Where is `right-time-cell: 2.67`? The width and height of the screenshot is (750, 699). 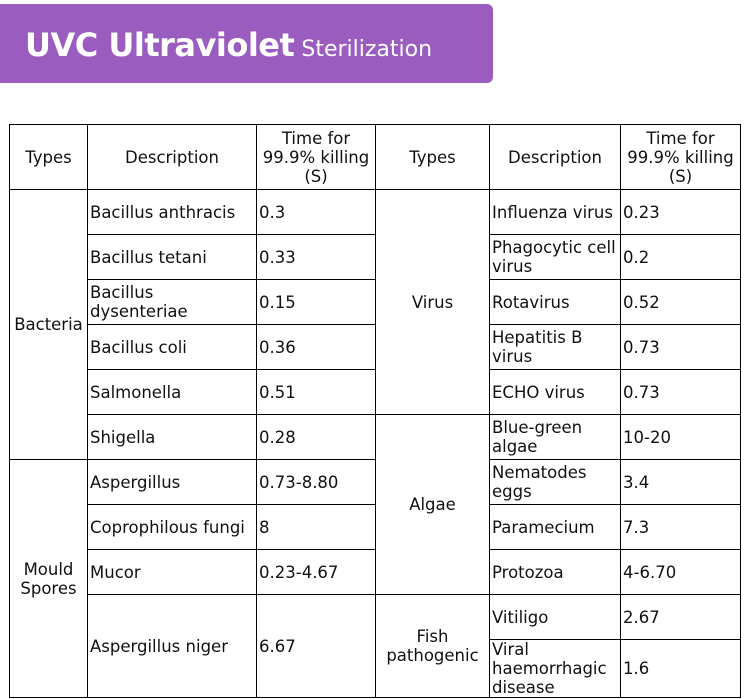
right-time-cell: 2.67 is located at coordinates (680, 617).